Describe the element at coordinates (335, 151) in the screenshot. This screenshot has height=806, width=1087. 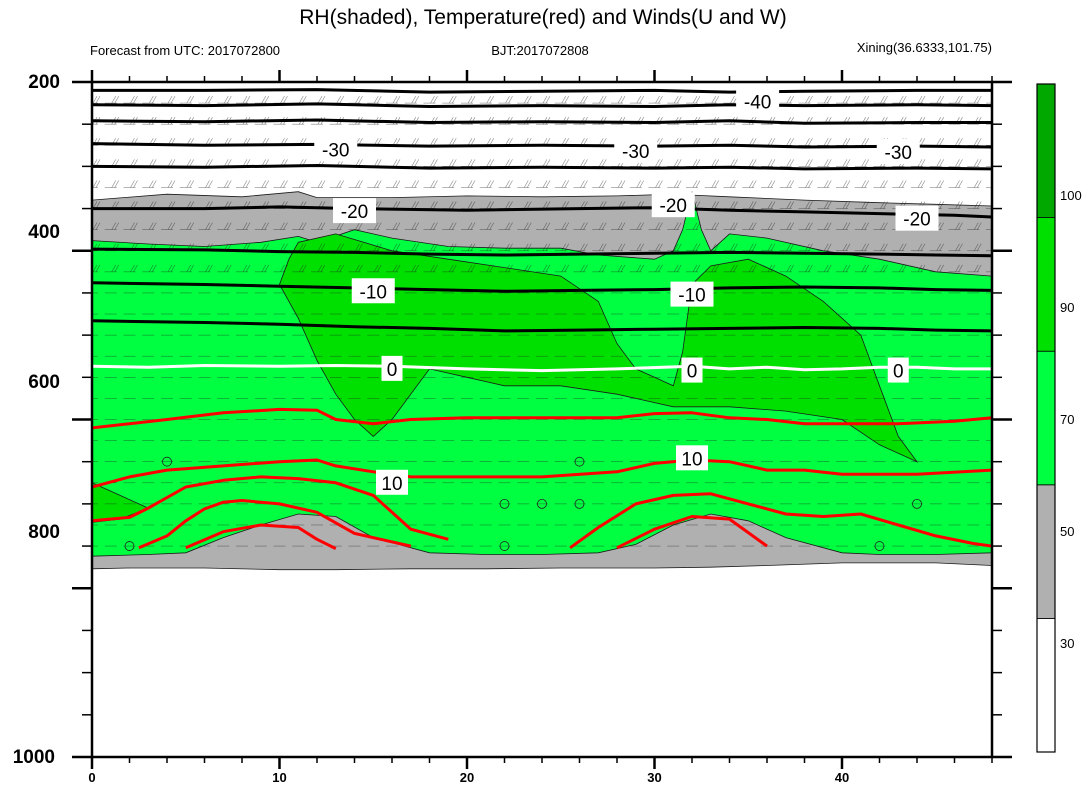
I see `contour-label: -30` at that location.